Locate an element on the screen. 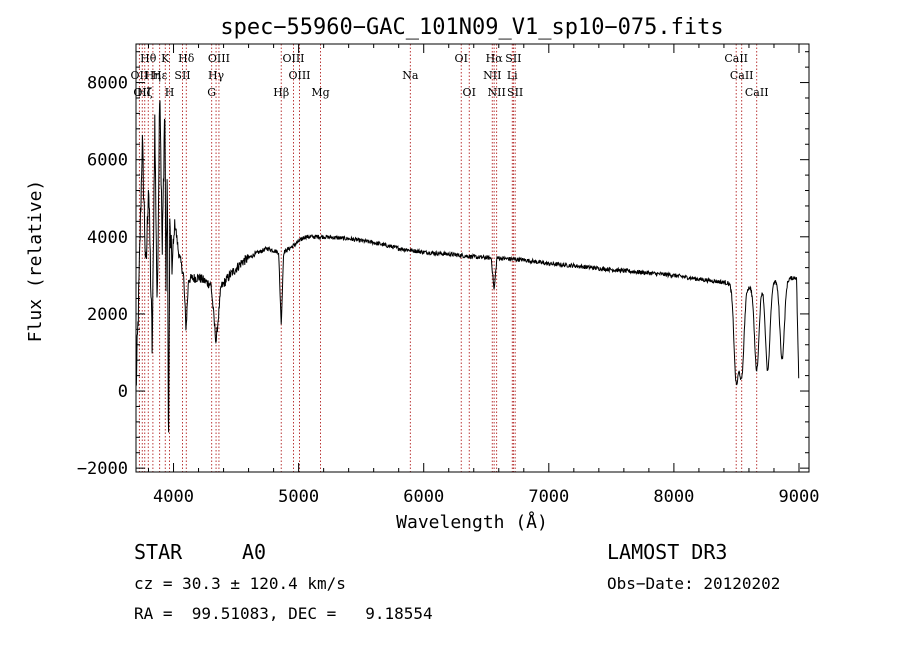 The height and width of the screenshot is (649, 900). object-class: STAR is located at coordinates (158, 552).